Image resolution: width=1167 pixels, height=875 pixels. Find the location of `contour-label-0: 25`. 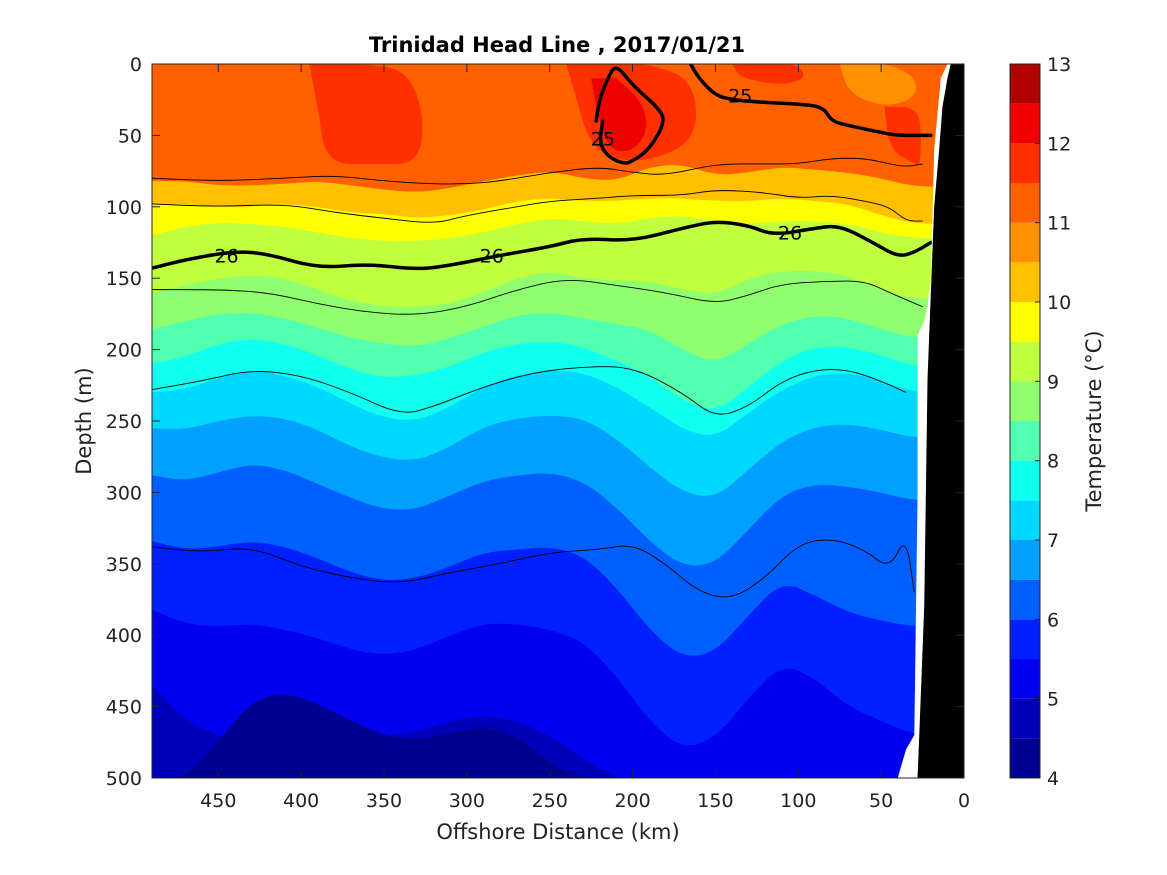

contour-label-0: 25 is located at coordinates (740, 96).